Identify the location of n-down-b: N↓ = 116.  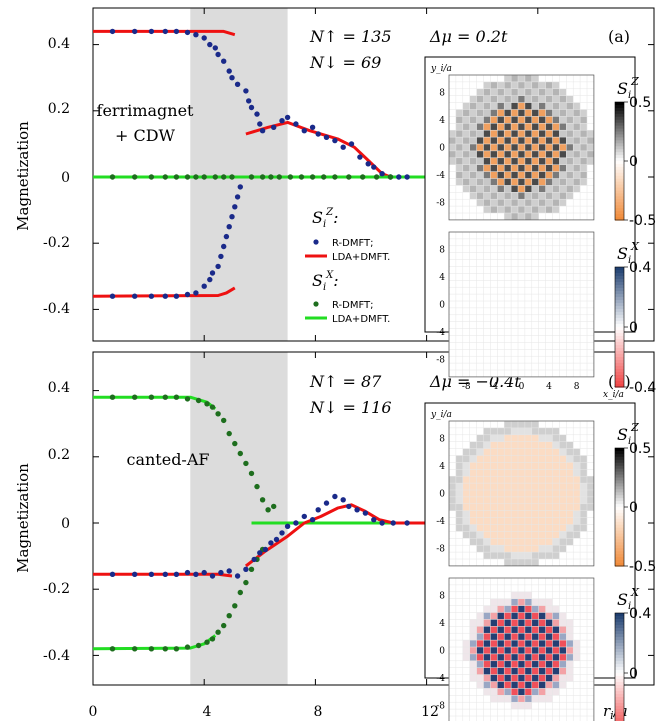
(350, 407).